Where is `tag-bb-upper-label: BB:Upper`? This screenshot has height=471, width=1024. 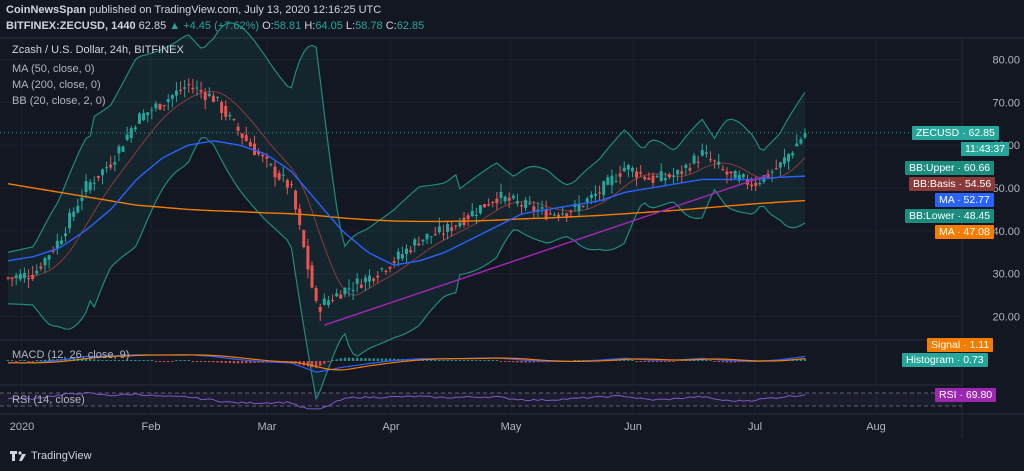 tag-bb-upper-label: BB:Upper is located at coordinates (932, 168).